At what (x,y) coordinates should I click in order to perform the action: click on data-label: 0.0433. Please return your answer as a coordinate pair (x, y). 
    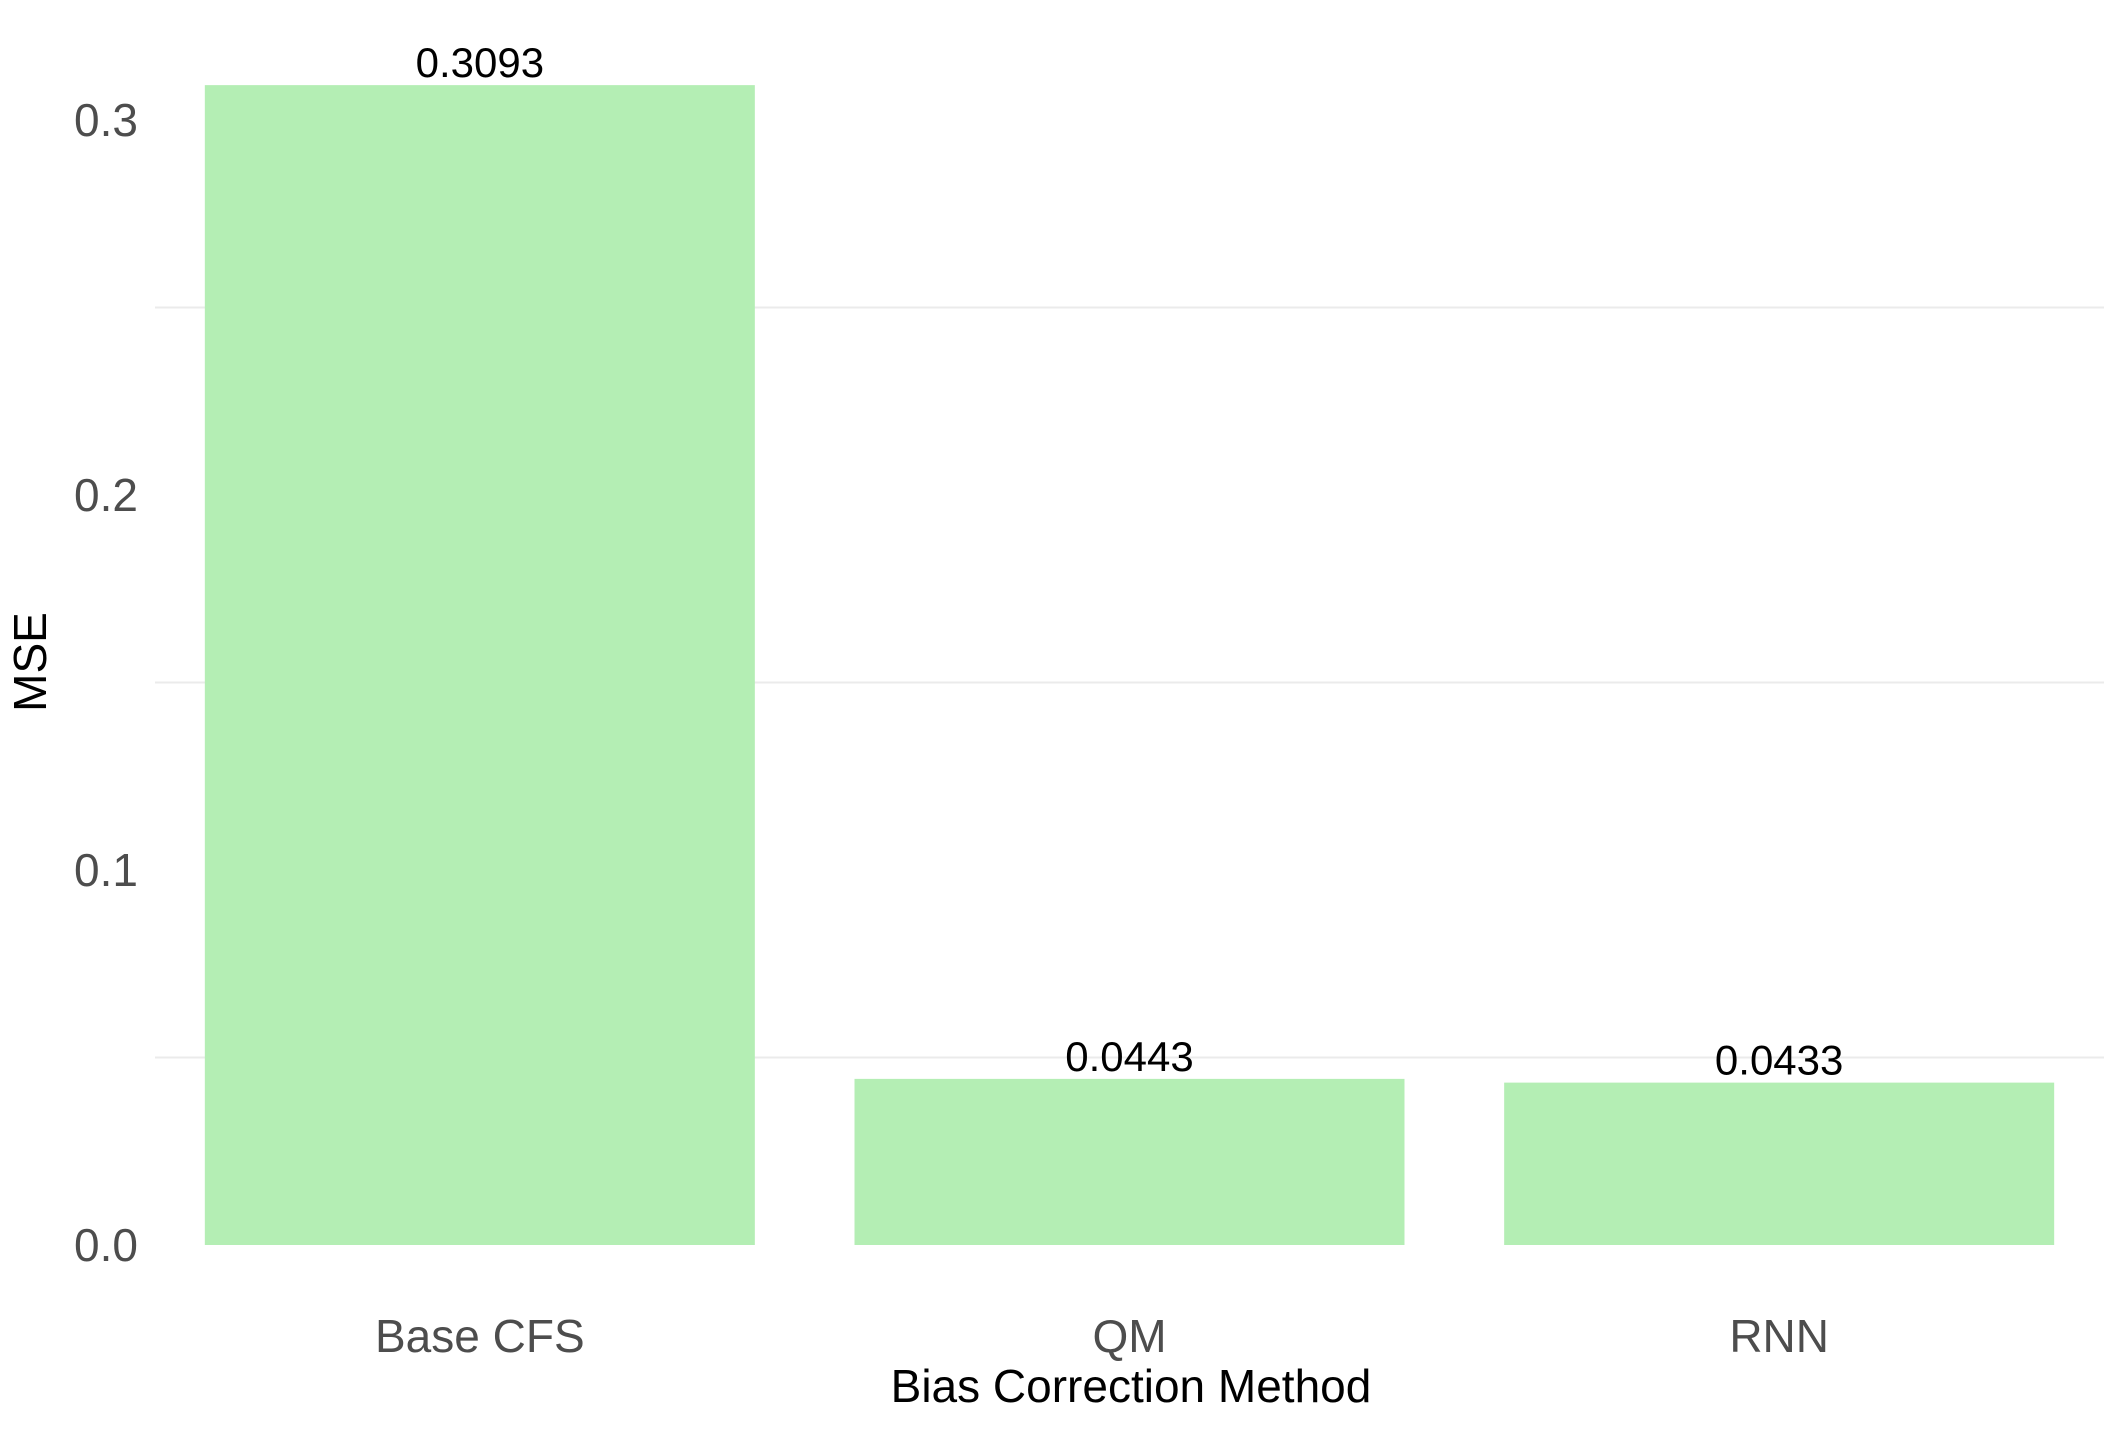
    Looking at the image, I should click on (1779, 1060).